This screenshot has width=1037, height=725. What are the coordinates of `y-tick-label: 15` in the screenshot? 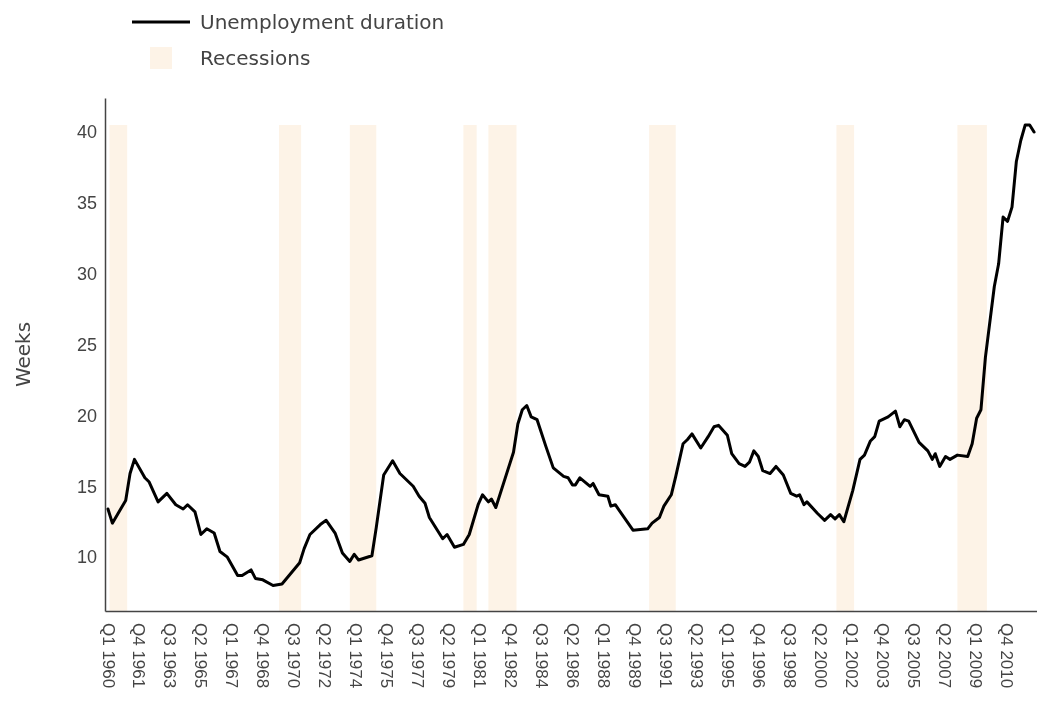 It's located at (86, 486).